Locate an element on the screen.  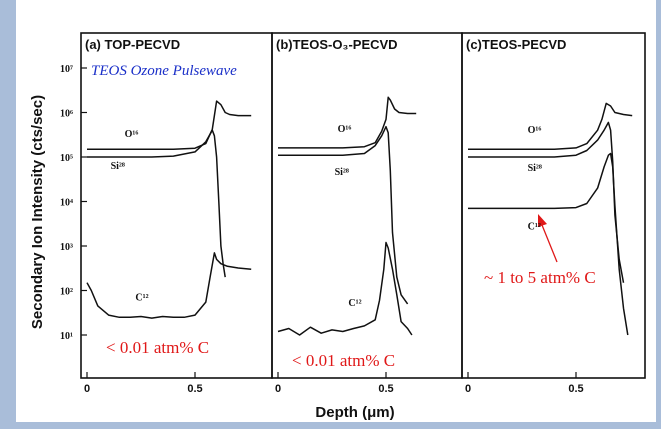
annotation-arrow-head is located at coordinates (542, 220).